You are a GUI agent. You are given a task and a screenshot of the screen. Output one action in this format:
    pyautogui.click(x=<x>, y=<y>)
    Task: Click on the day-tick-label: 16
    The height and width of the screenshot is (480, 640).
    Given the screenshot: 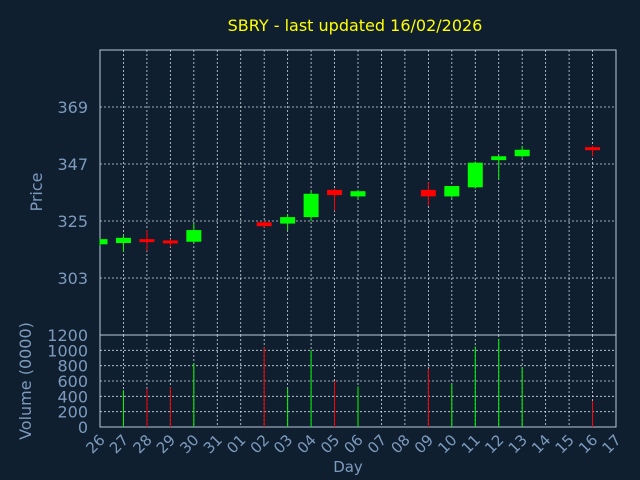 What is the action you would take?
    pyautogui.click(x=588, y=444)
    